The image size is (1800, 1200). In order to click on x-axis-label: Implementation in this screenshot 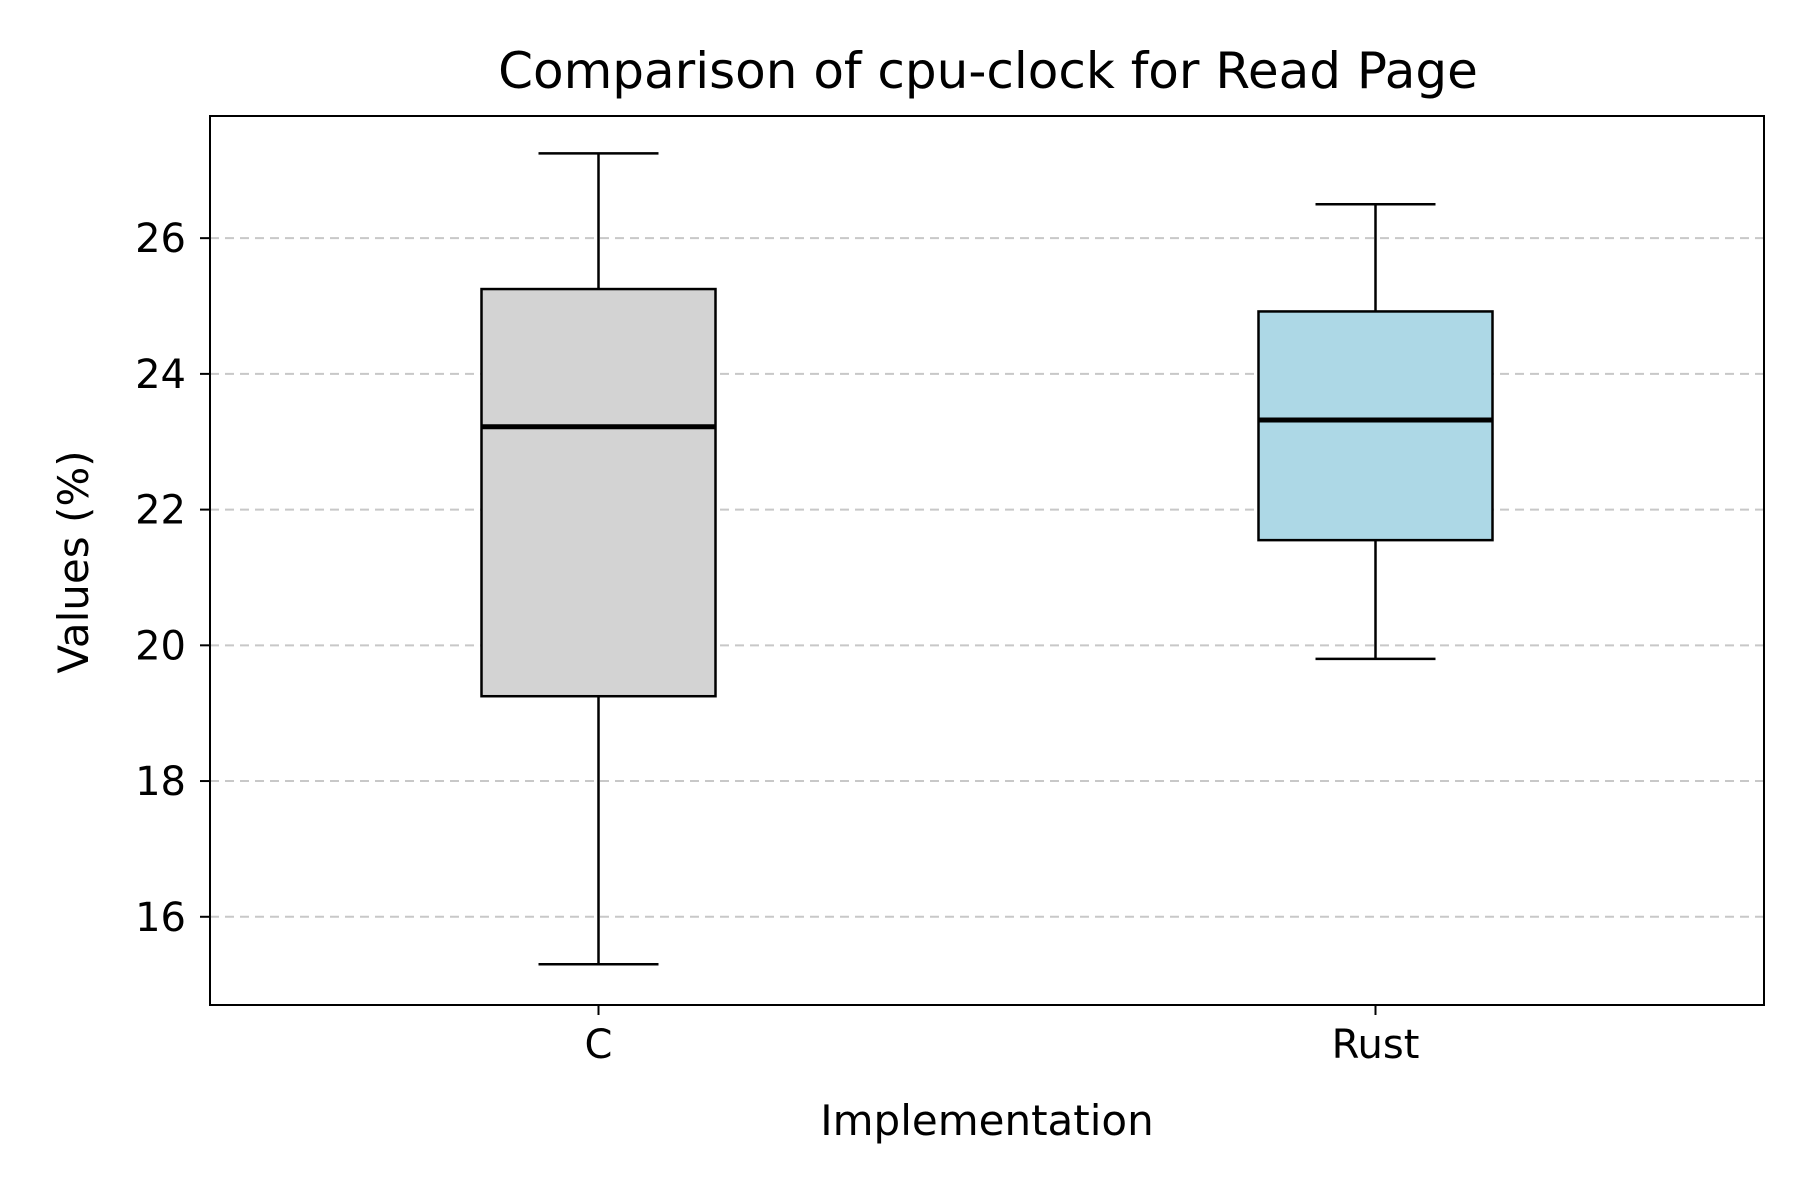, I will do `click(987, 1120)`.